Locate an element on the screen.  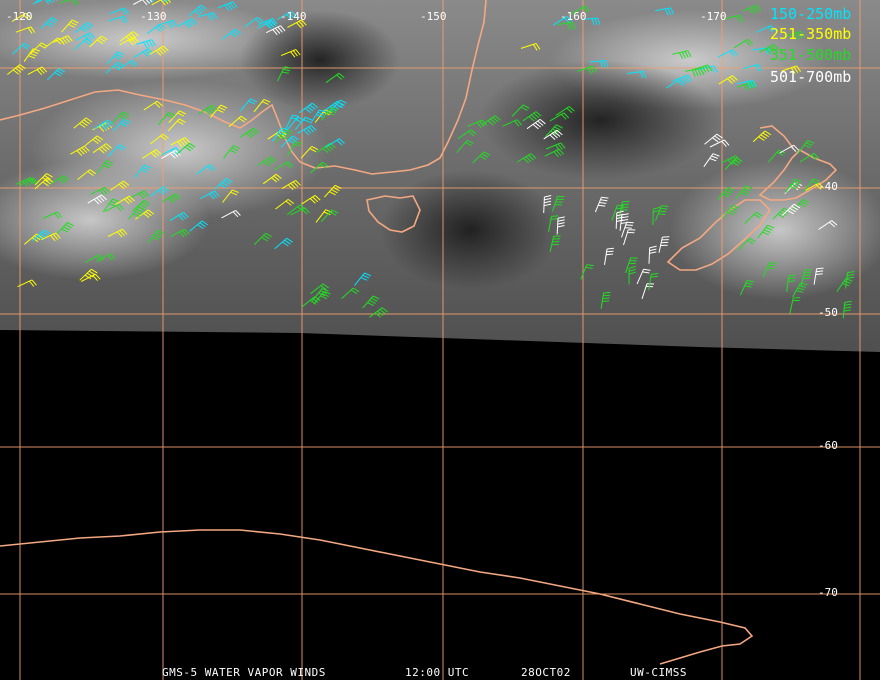
footer-product: GMS-5 WATER VAPOR WINDS is located at coordinates (244, 672).